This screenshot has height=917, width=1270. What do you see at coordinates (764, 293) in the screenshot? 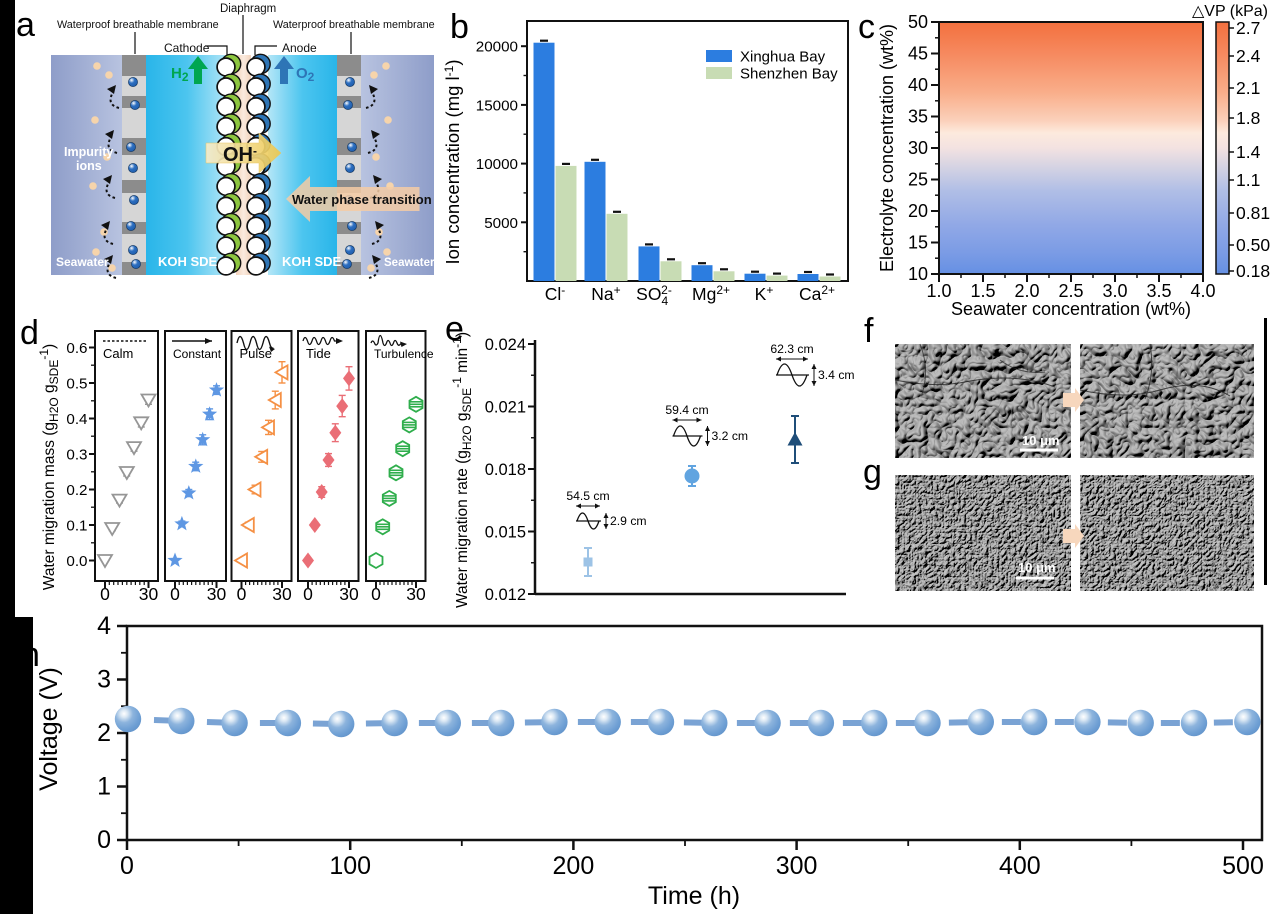
I see `svg-text: K+` at bounding box center [764, 293].